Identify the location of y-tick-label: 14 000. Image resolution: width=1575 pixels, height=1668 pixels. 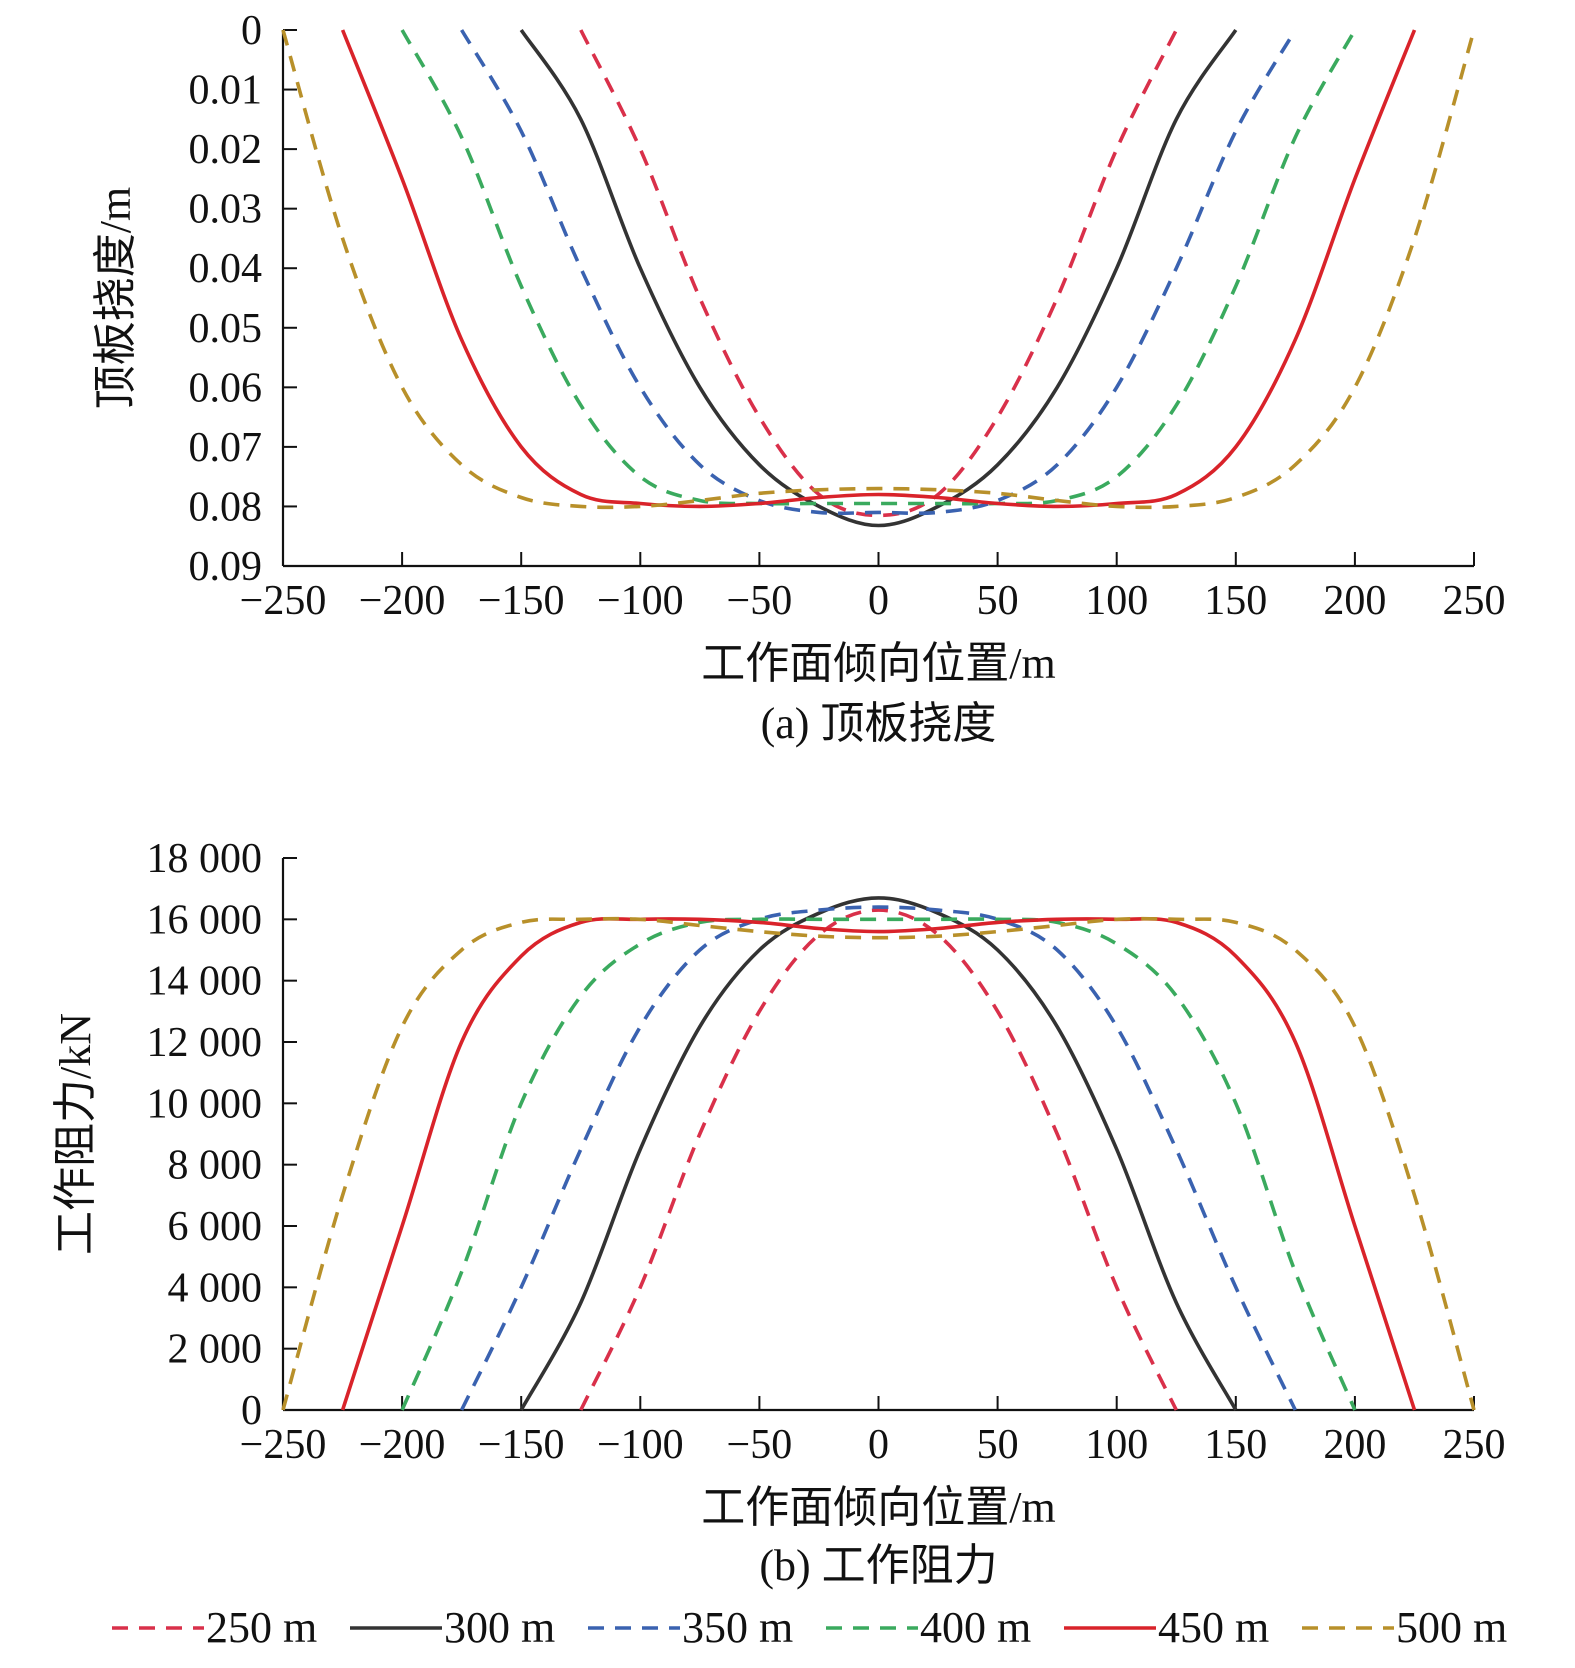
(205, 982).